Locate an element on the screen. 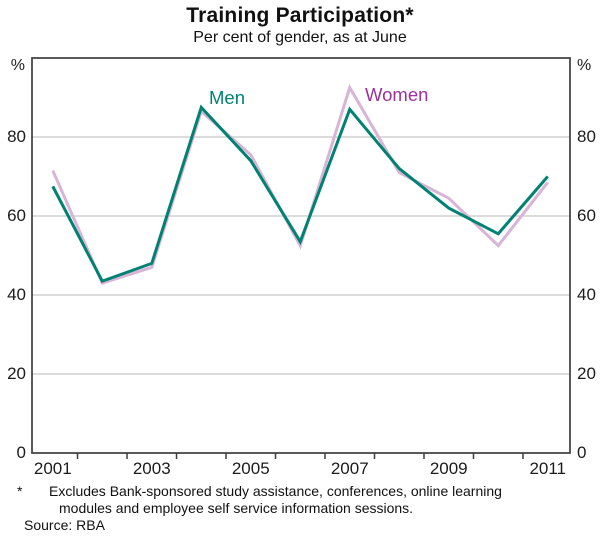 The width and height of the screenshot is (600, 539). y-axis-label-right-0: 0 is located at coordinates (582, 452).